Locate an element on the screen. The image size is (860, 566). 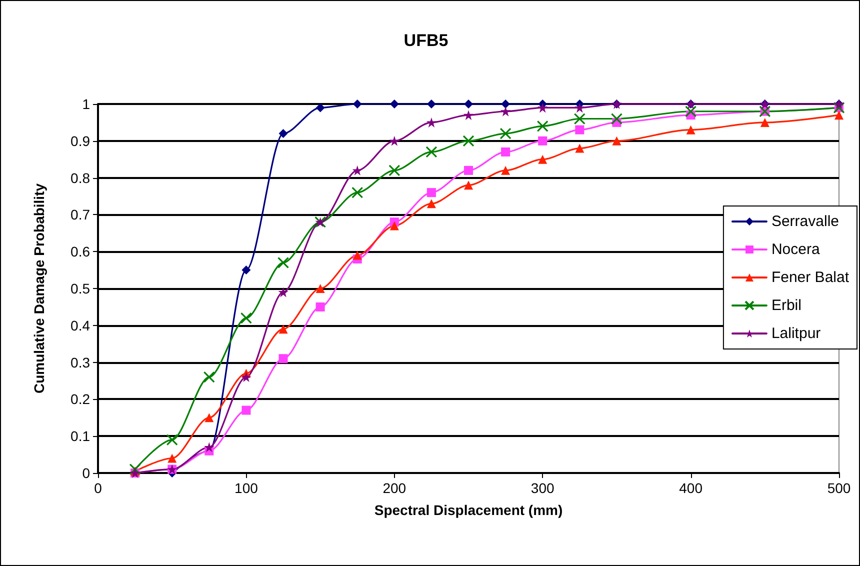
y-tick-label: 0.5 is located at coordinates (80, 288).